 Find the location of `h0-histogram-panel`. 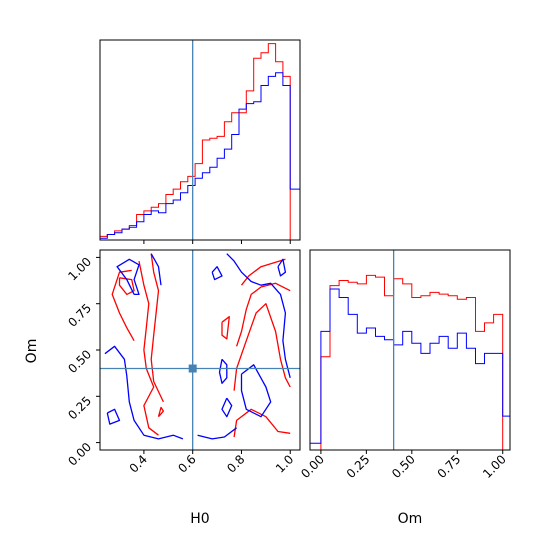

h0-histogram-panel is located at coordinates (200, 140).